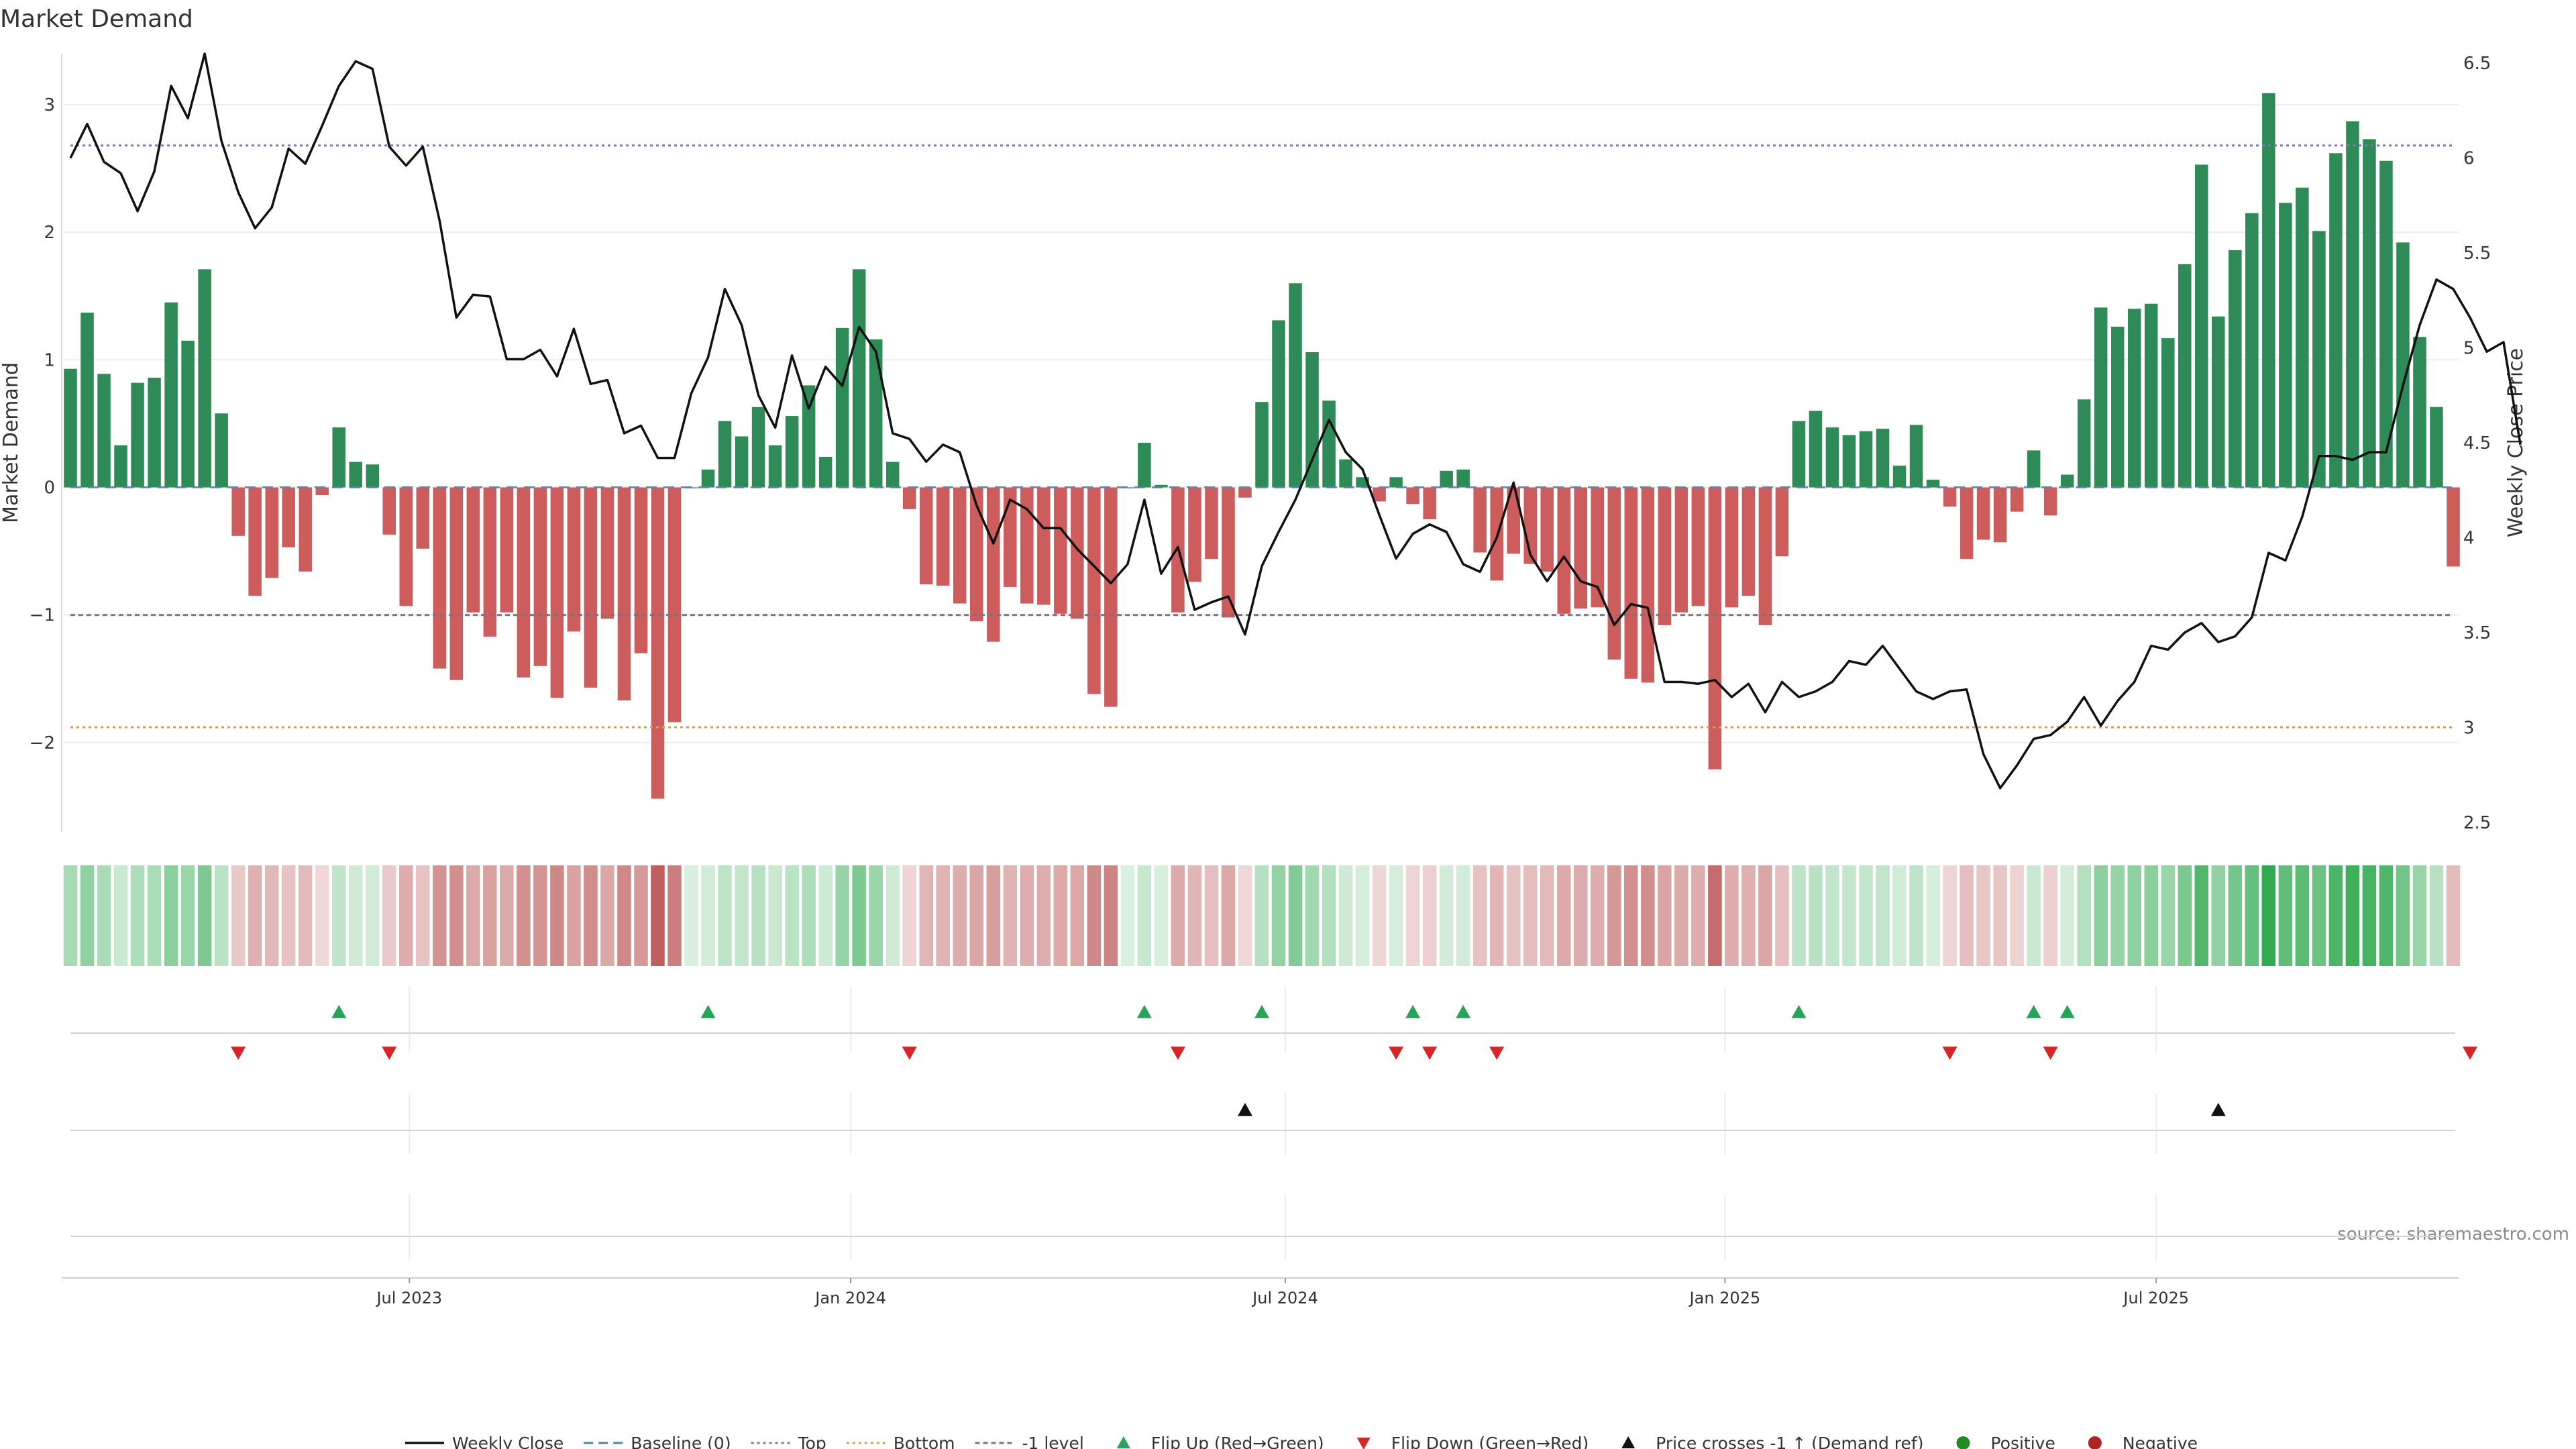 This screenshot has height=1449, width=2576. What do you see at coordinates (42, 616) in the screenshot?
I see `y-left-tick-label: −1` at bounding box center [42, 616].